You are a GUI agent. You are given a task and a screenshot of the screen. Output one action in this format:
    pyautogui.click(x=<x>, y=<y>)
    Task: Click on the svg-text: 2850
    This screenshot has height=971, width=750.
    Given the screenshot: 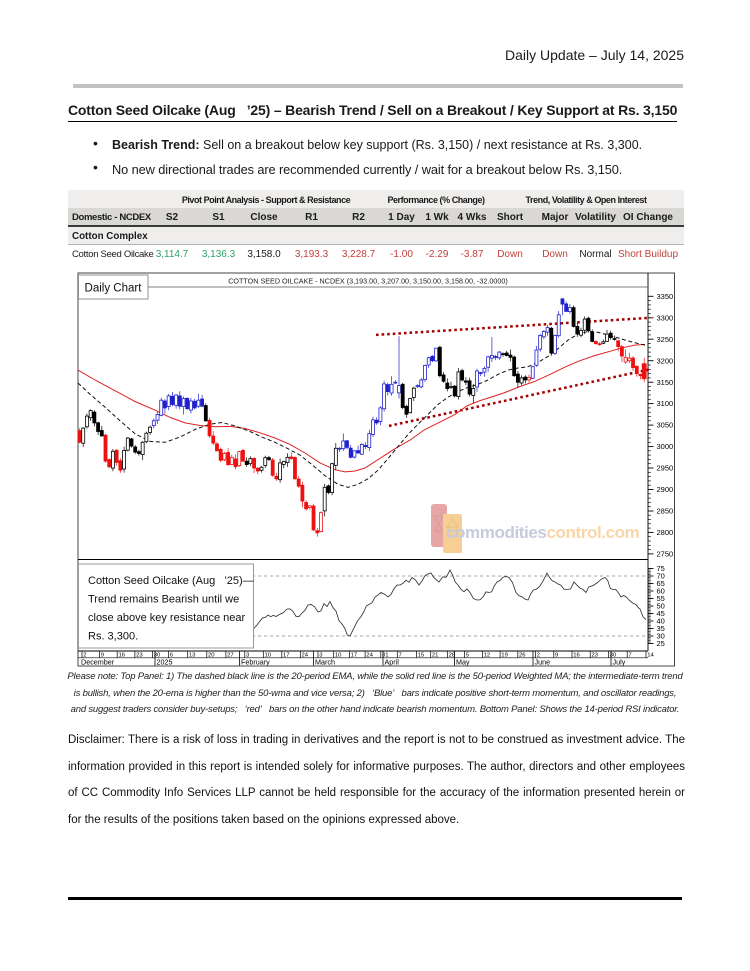 What is the action you would take?
    pyautogui.click(x=665, y=511)
    